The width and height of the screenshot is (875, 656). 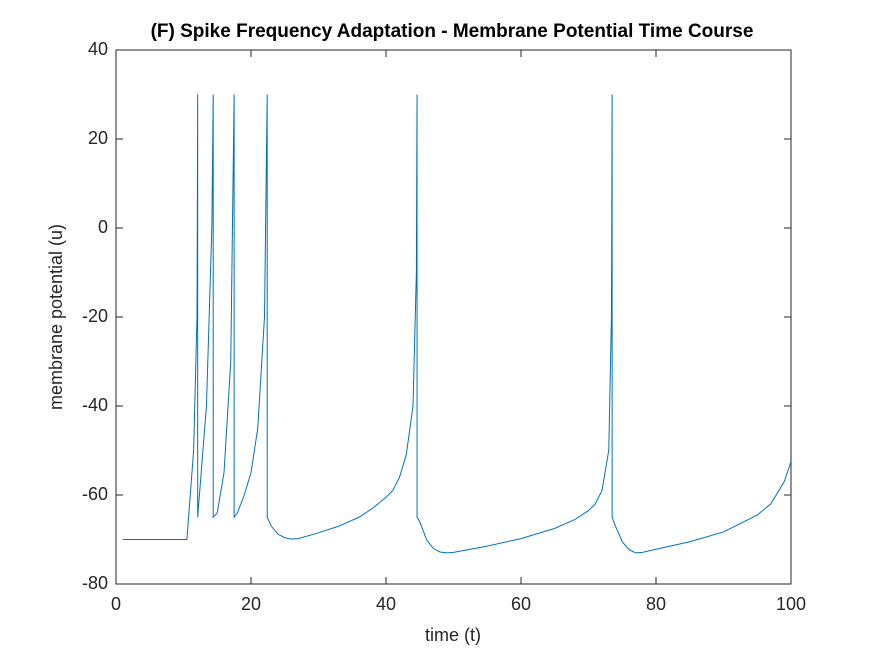 What do you see at coordinates (453, 635) in the screenshot?
I see `x-axis-label: time (t)` at bounding box center [453, 635].